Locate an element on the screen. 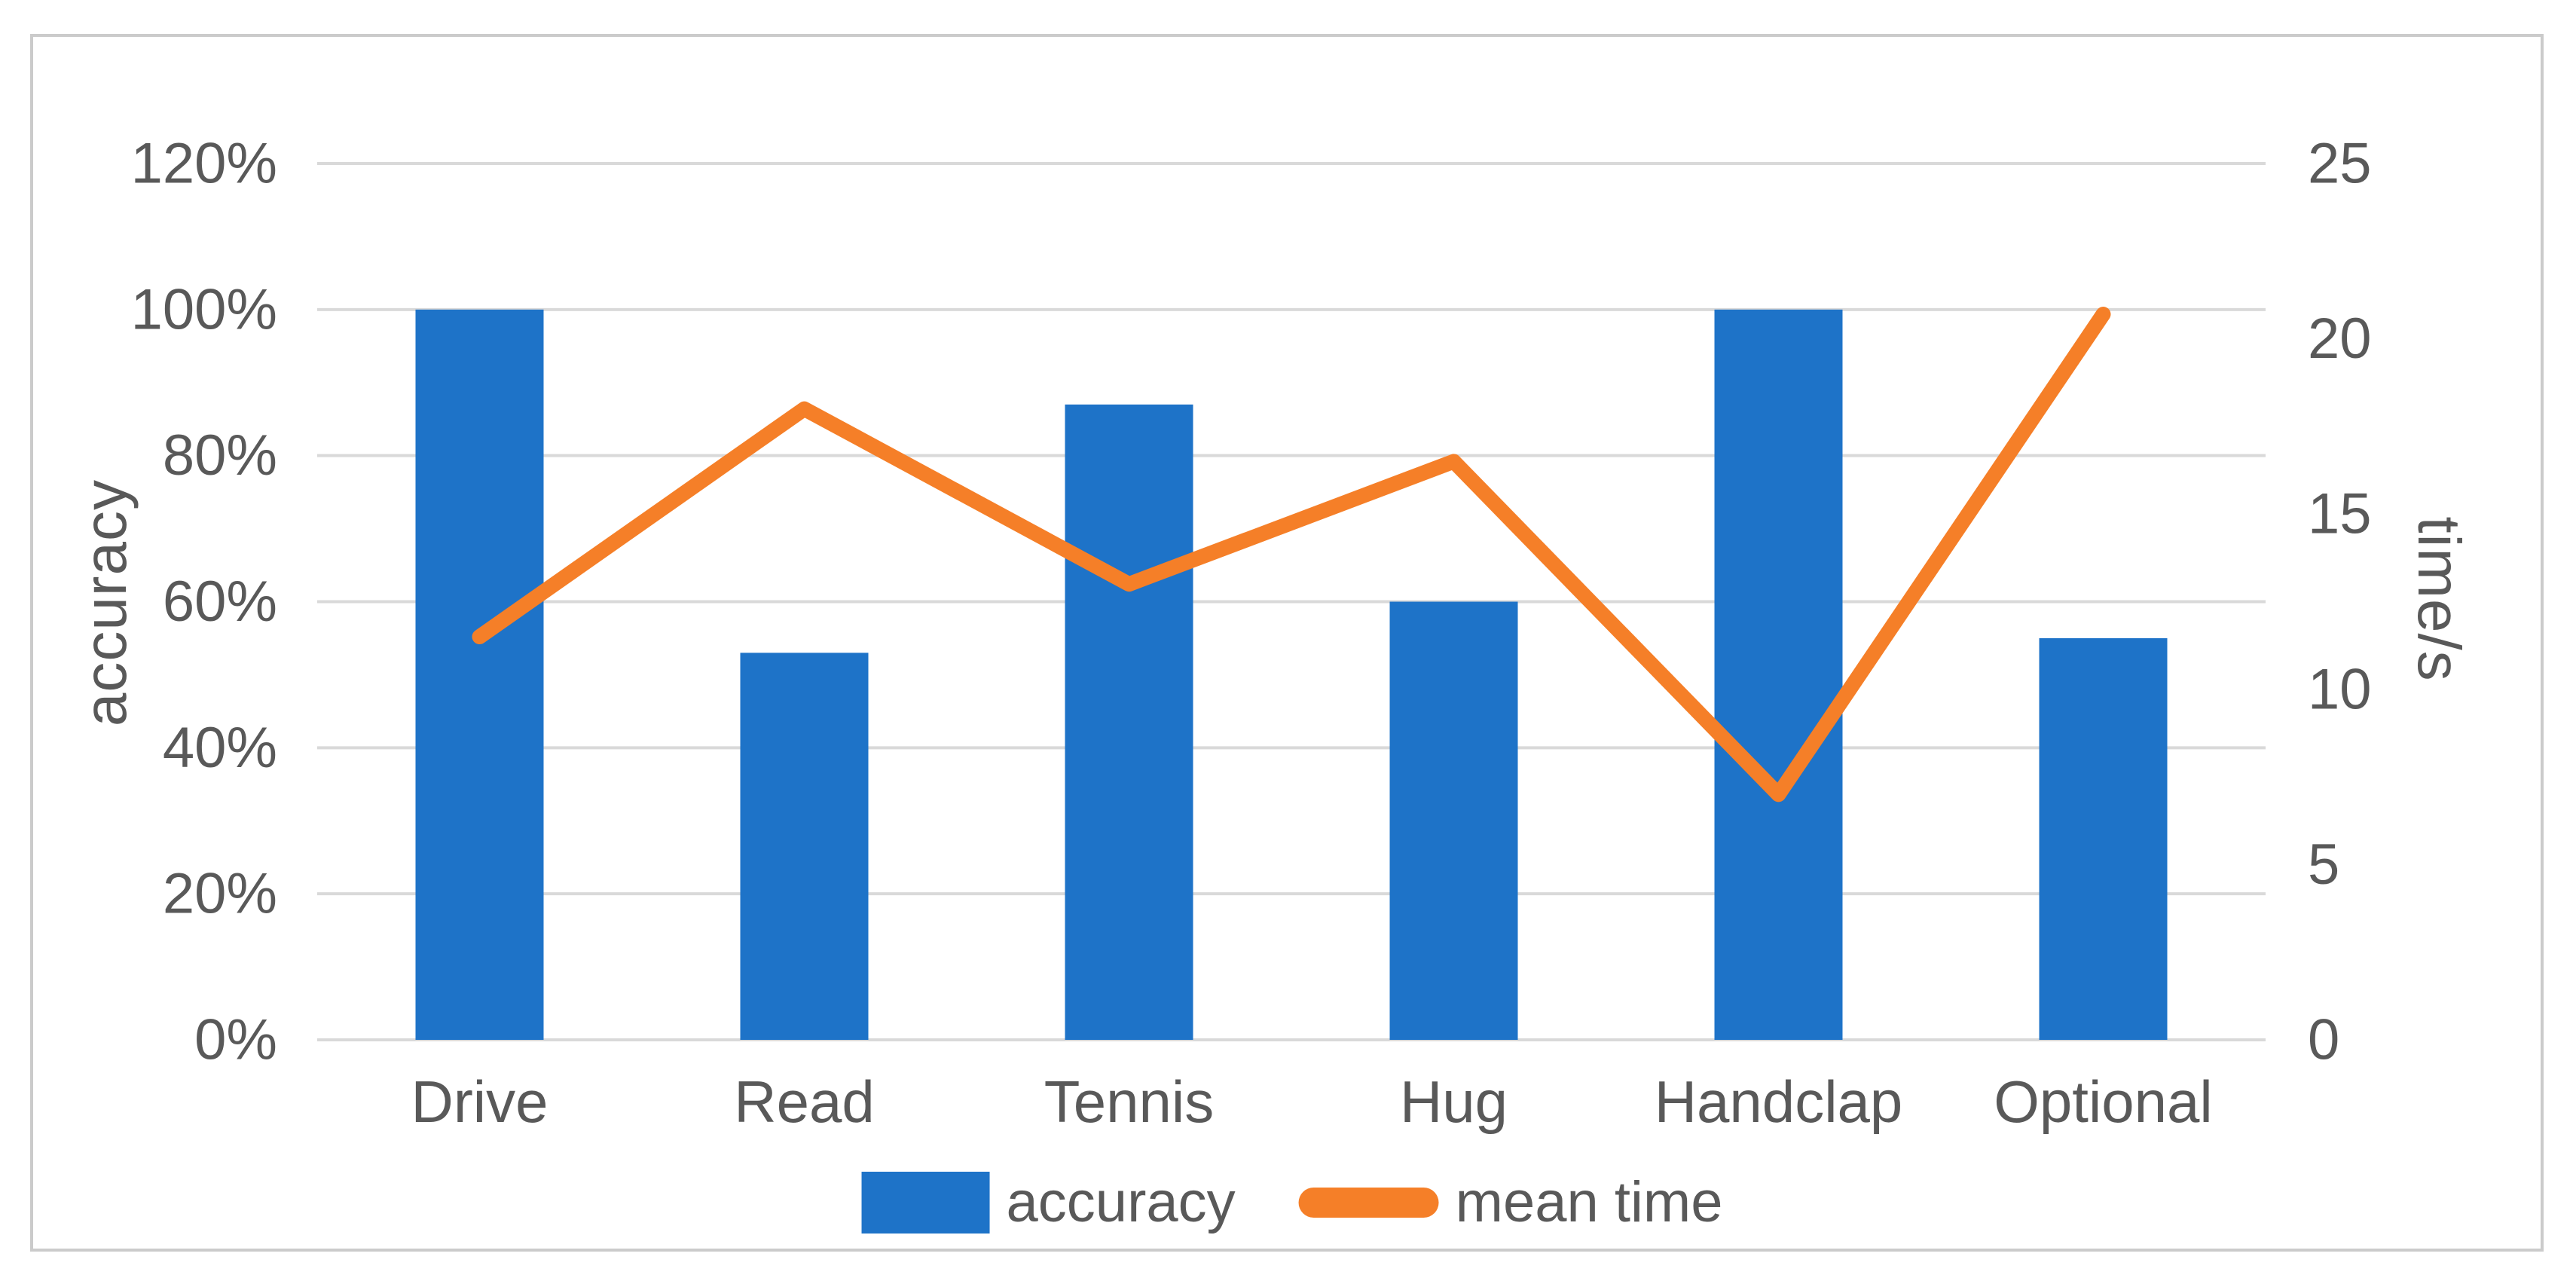 The height and width of the screenshot is (1287, 2576). right-axis-tick-label: 25 is located at coordinates (2340, 164).